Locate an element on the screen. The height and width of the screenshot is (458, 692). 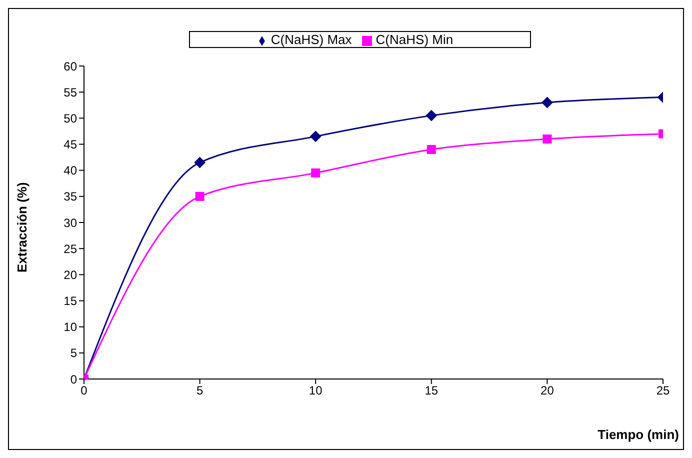
x-tick-label: 10 is located at coordinates (315, 391).